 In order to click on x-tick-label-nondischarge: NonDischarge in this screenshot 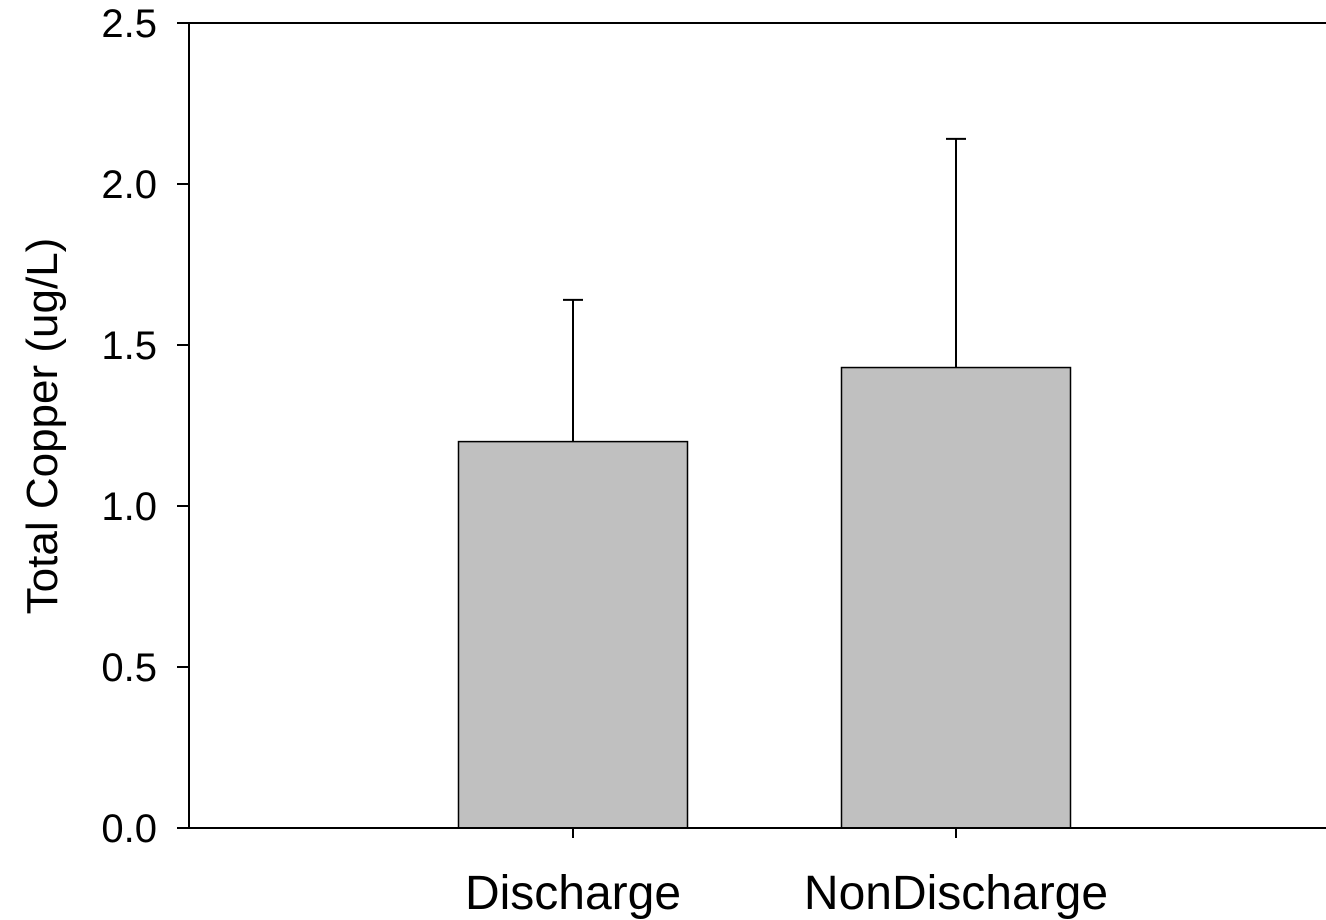, I will do `click(956, 893)`.